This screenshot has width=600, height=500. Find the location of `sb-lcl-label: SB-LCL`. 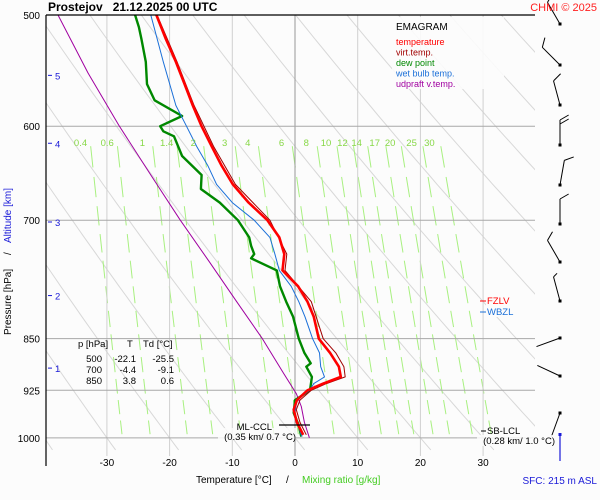

sb-lcl-label: SB-LCL is located at coordinates (503, 431).